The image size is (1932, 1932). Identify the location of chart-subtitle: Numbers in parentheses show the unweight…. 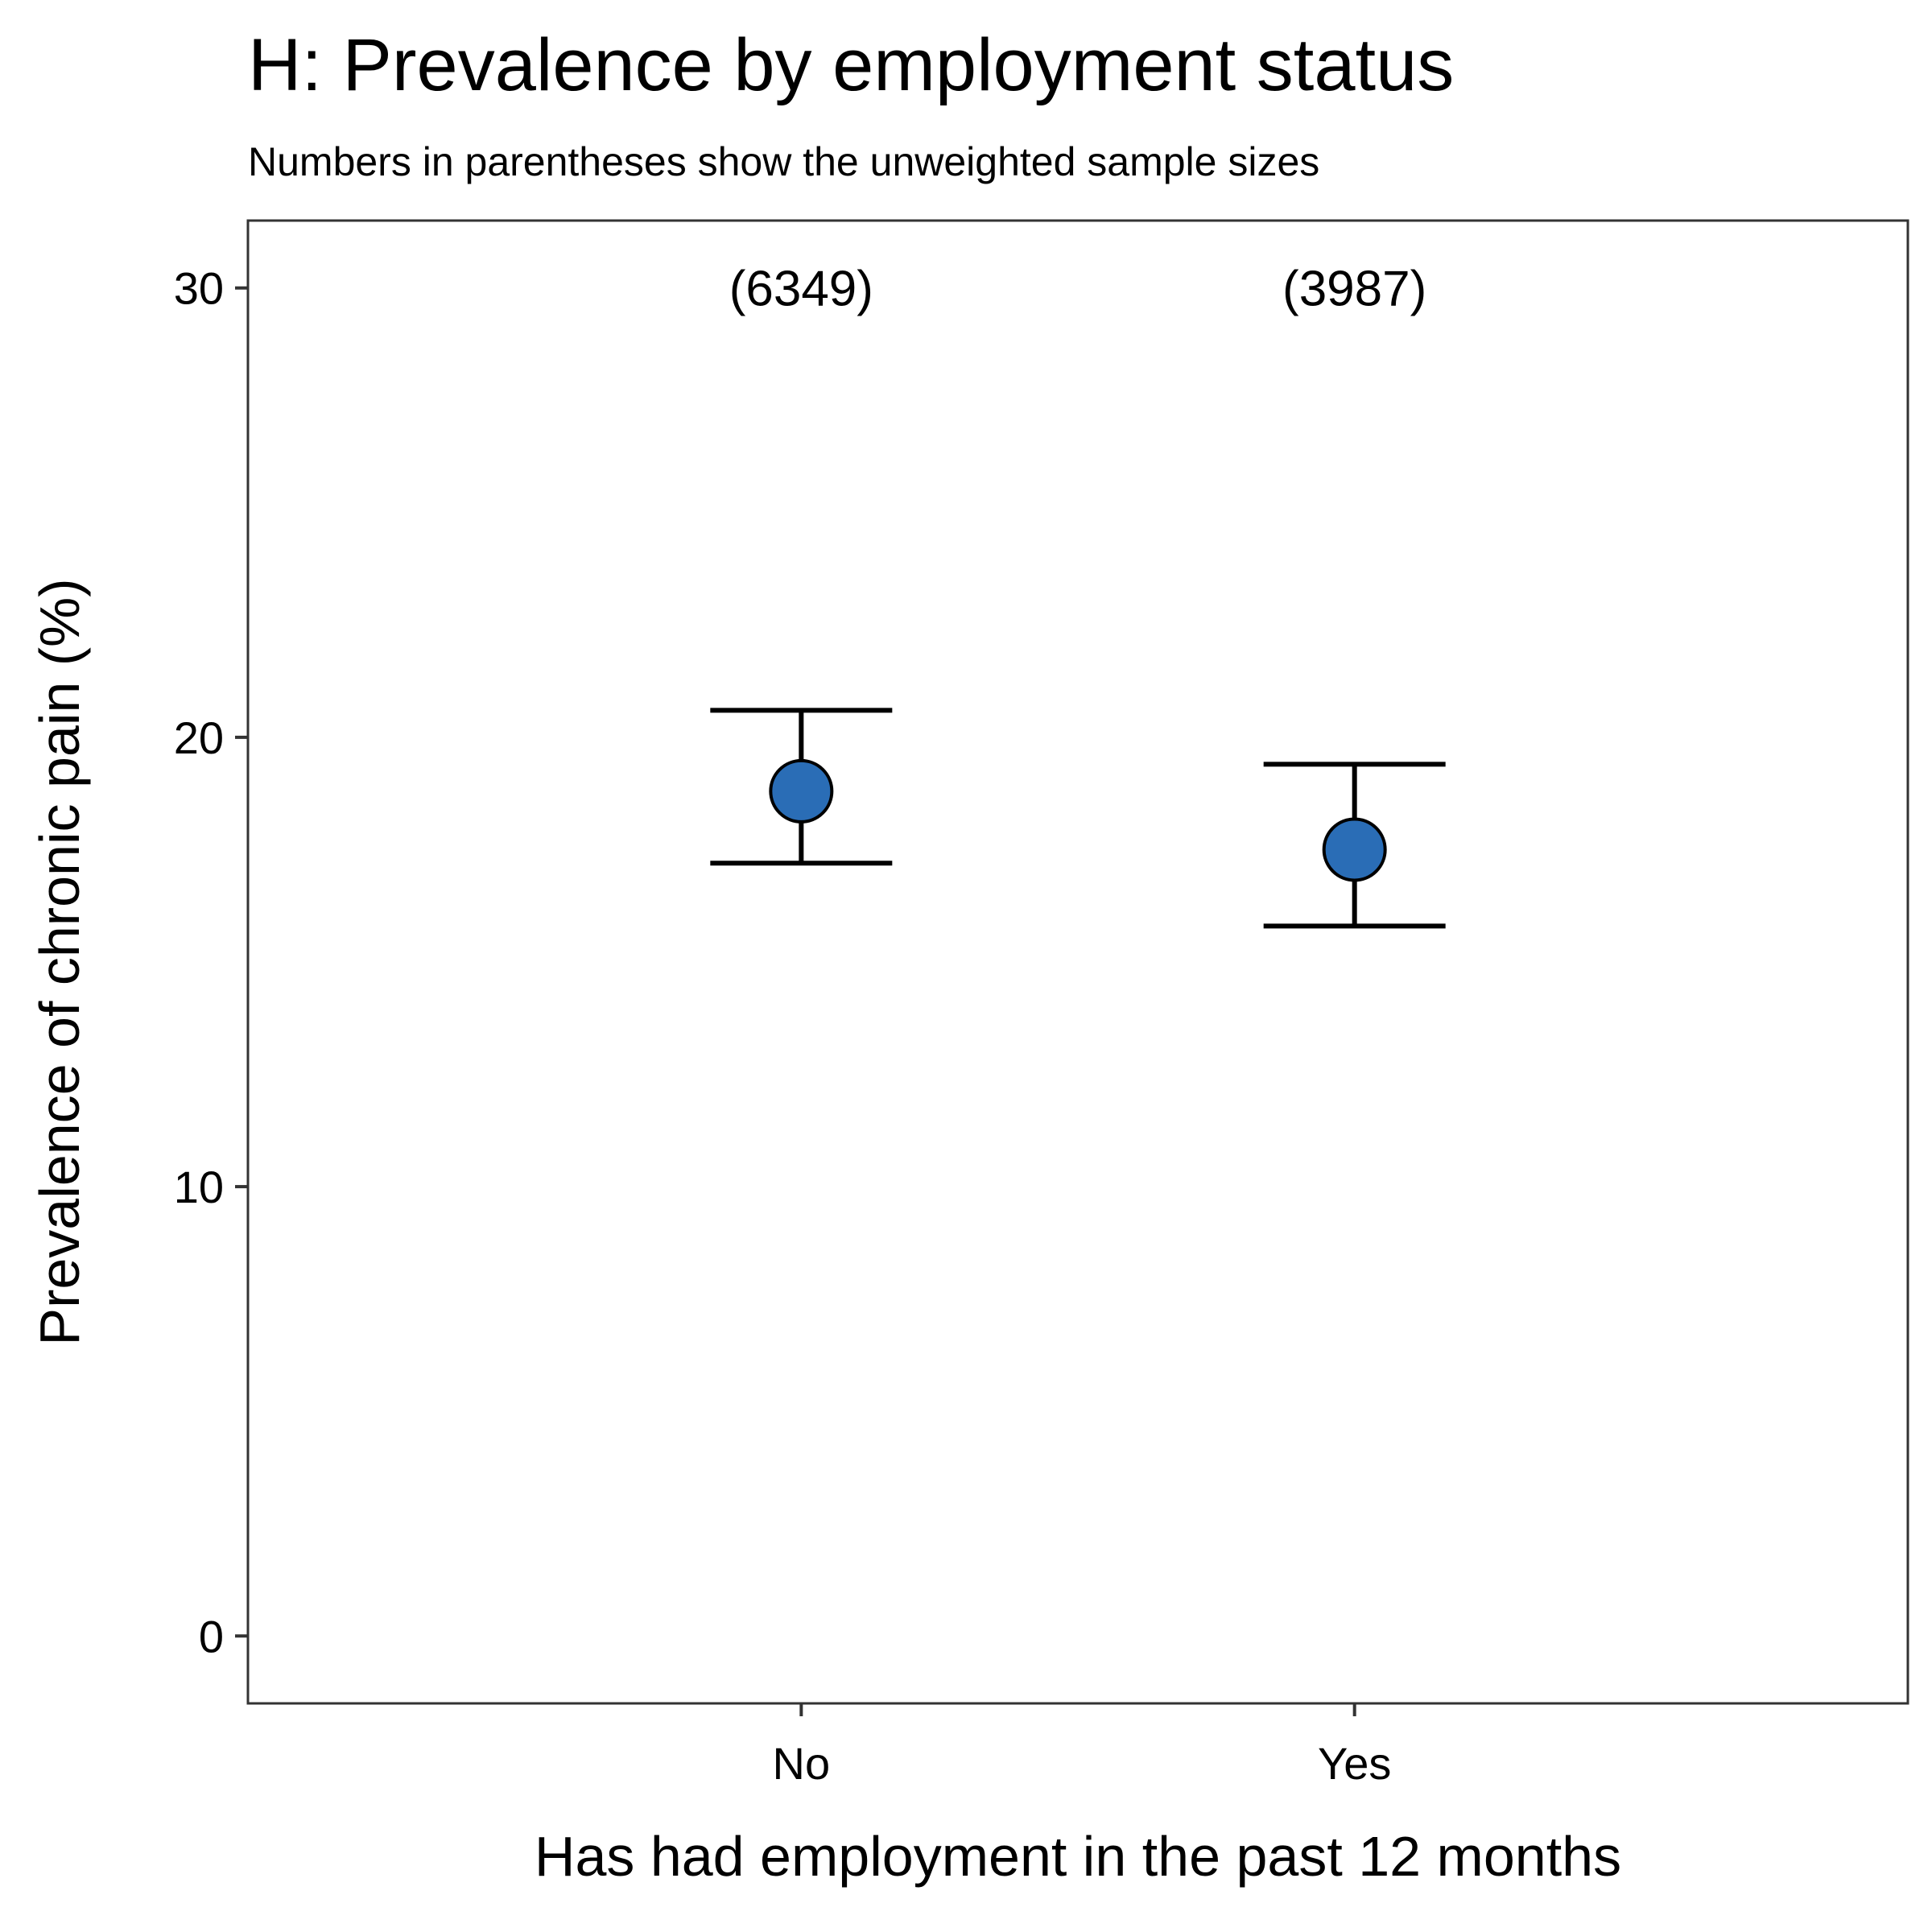
(783, 161).